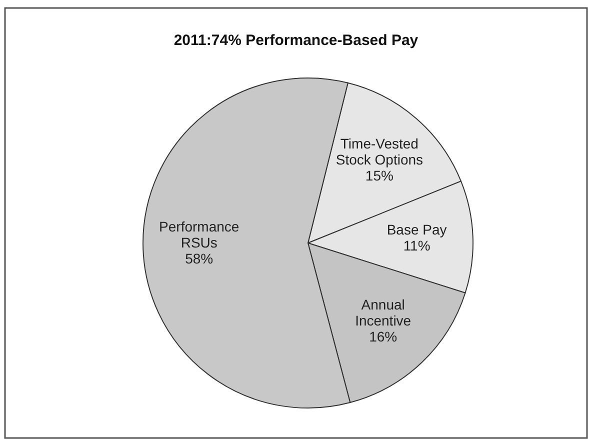  I want to click on slice-label: Time-Vested Stock Options, so click(380, 152).